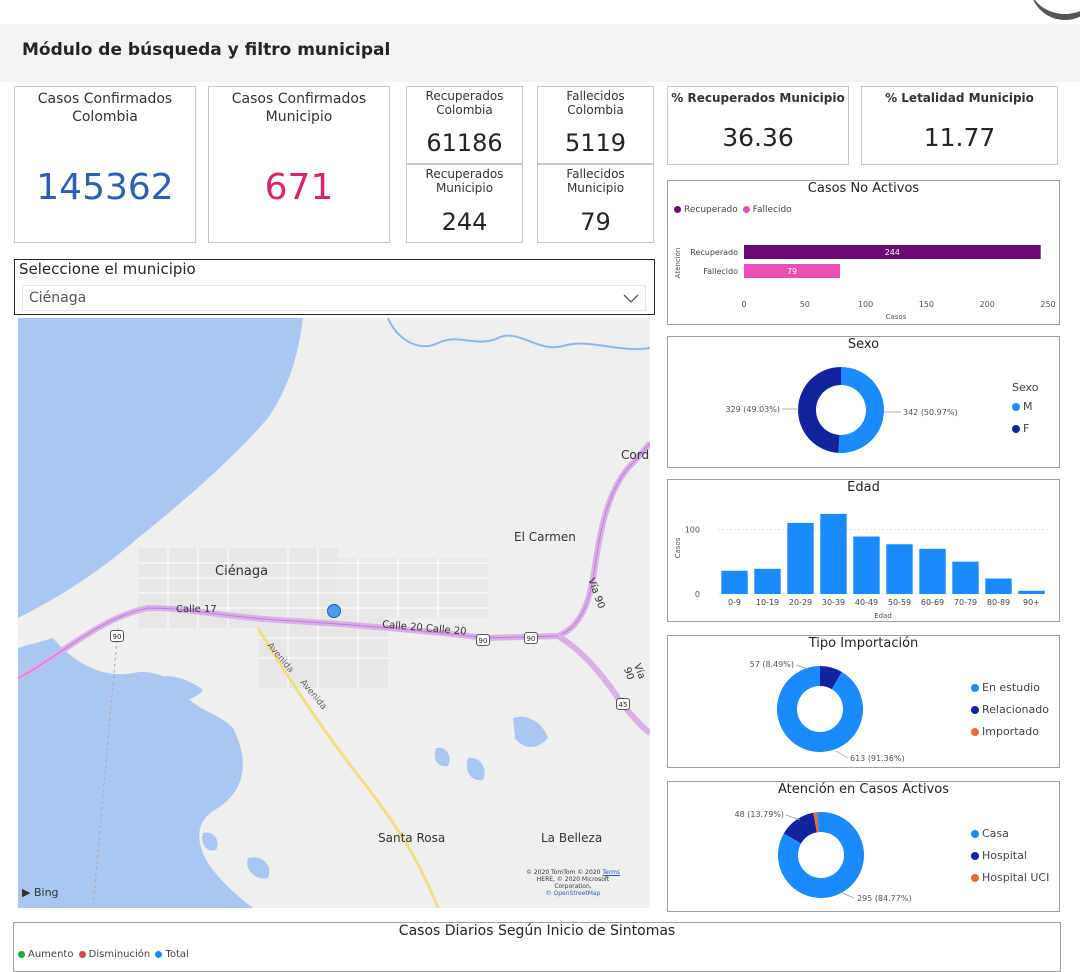 Image resolution: width=1080 pixels, height=972 pixels. What do you see at coordinates (572, 838) in the screenshot?
I see `map-label-la-belleza: La Belleza` at bounding box center [572, 838].